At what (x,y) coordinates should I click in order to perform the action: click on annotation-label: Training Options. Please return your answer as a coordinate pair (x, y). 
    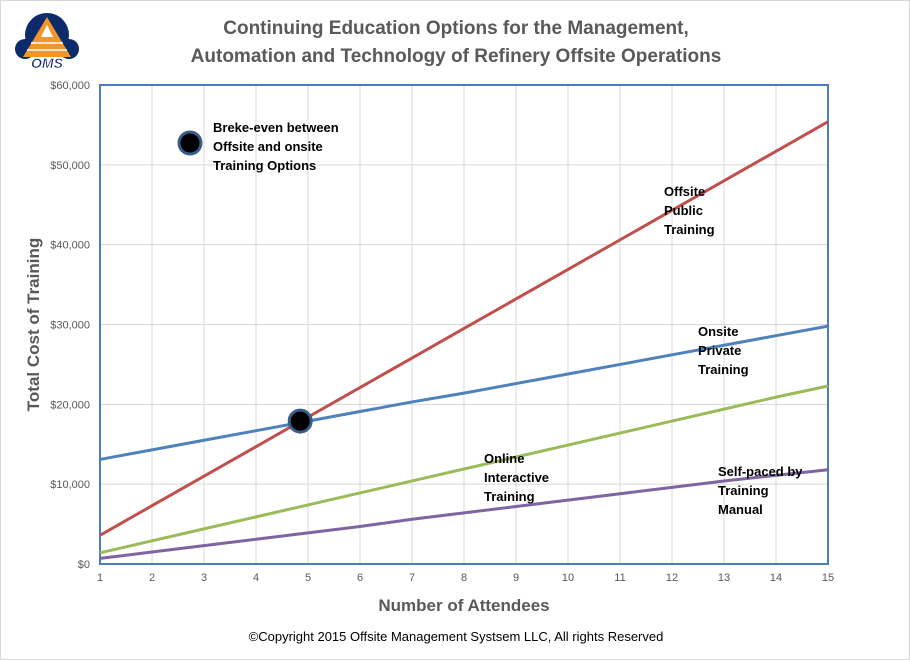
    Looking at the image, I should click on (264, 165).